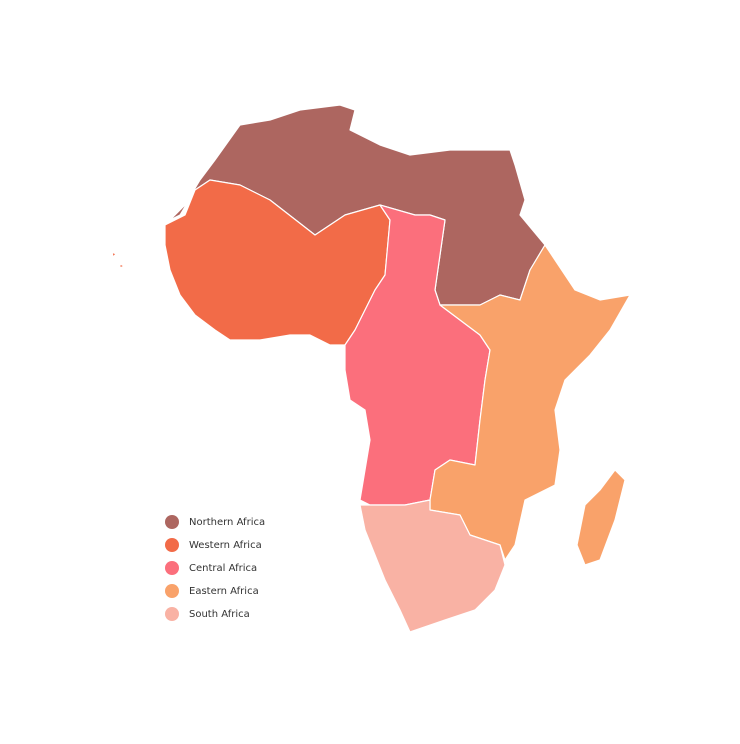 This screenshot has width=740, height=744. I want to click on legend-label: Western Africa, so click(225, 545).